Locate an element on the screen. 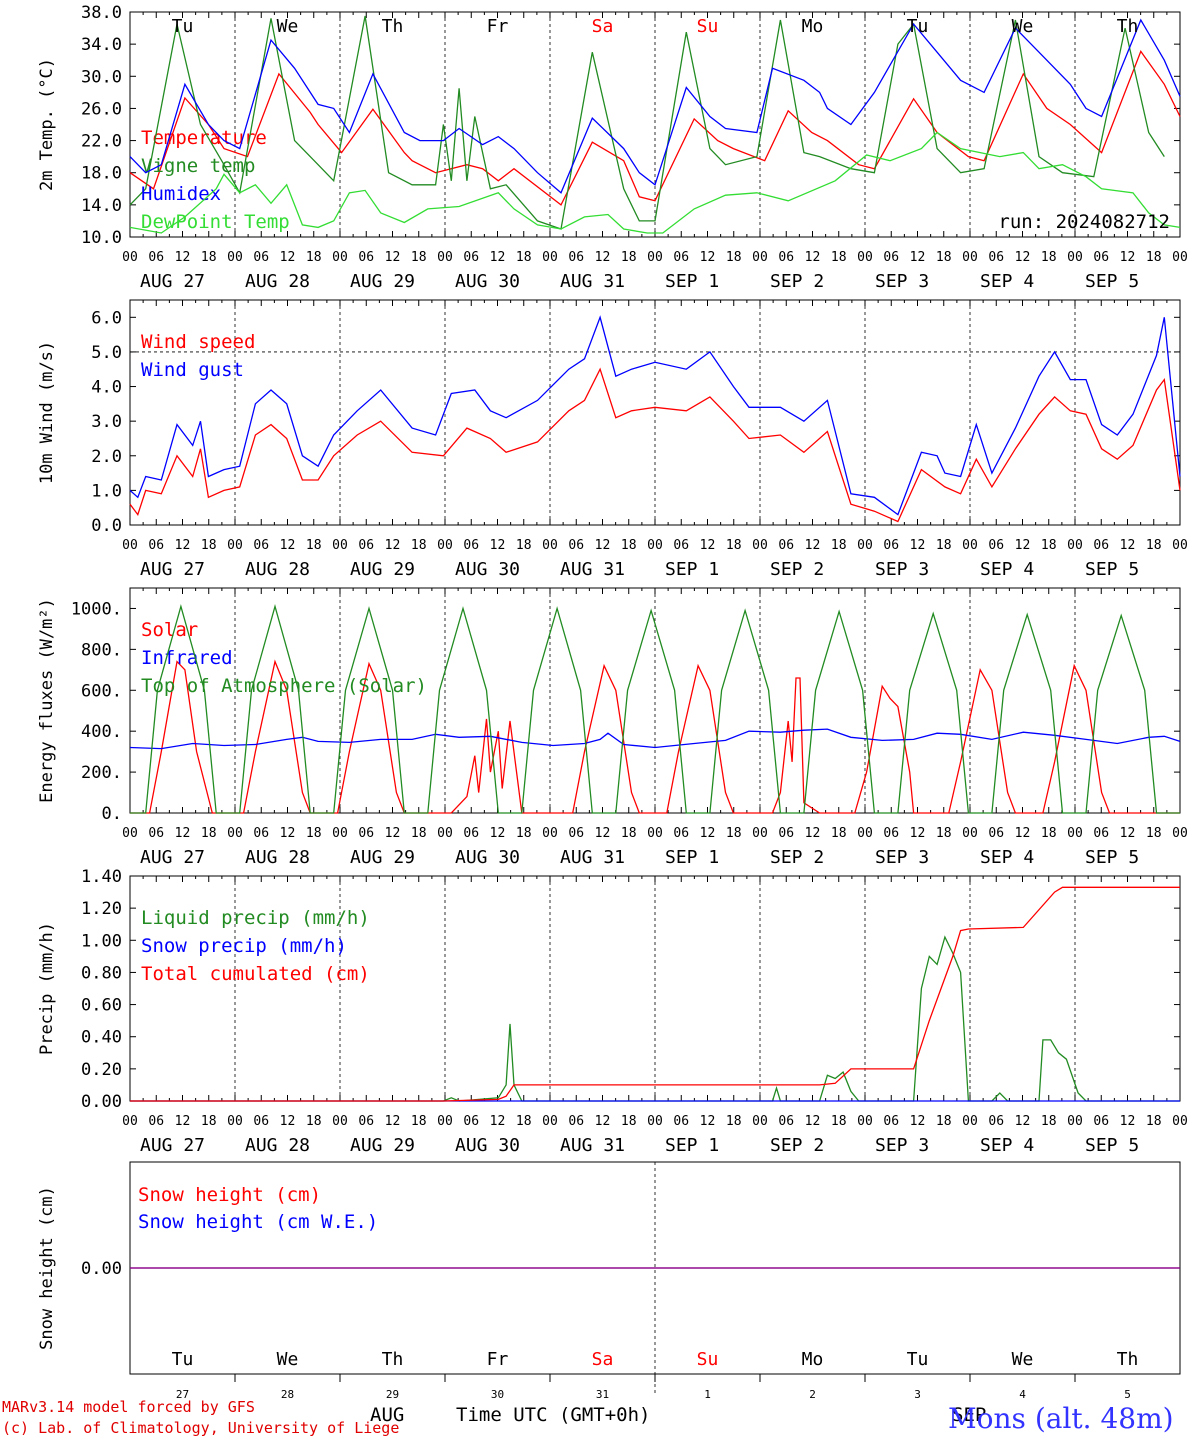 This screenshot has height=1440, width=1194. legend-entry: Snow height (cm W.E.) is located at coordinates (258, 1222).